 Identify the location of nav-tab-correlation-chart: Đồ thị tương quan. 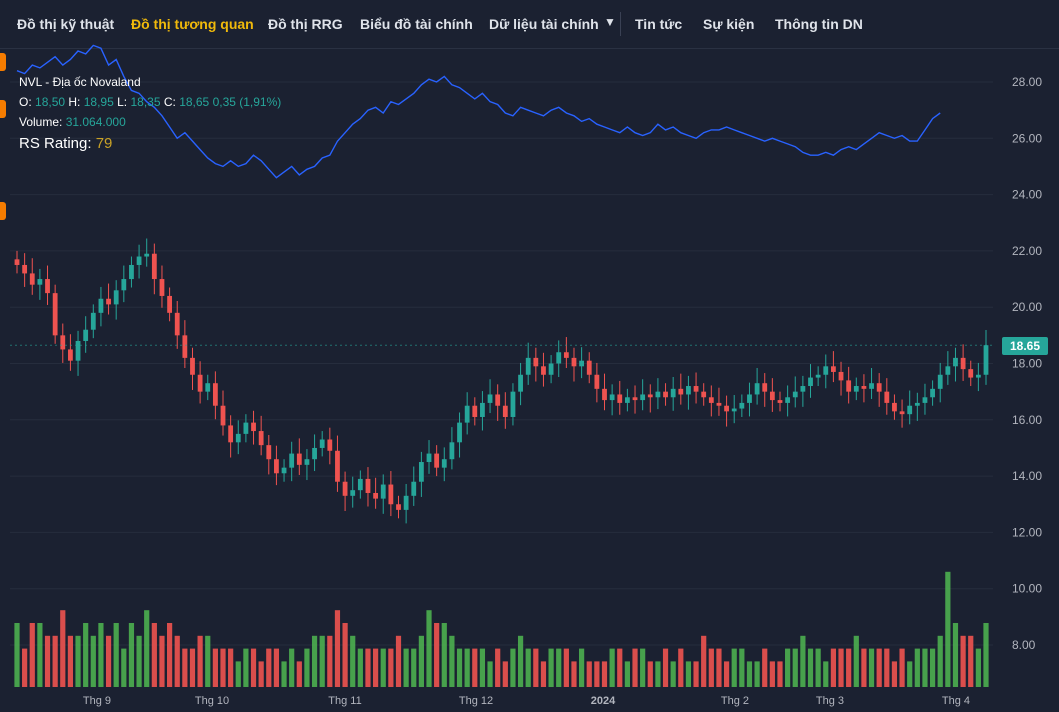
(192, 24).